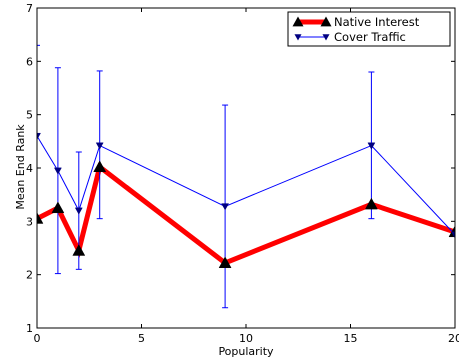  I want to click on legend-box, so click(369, 29).